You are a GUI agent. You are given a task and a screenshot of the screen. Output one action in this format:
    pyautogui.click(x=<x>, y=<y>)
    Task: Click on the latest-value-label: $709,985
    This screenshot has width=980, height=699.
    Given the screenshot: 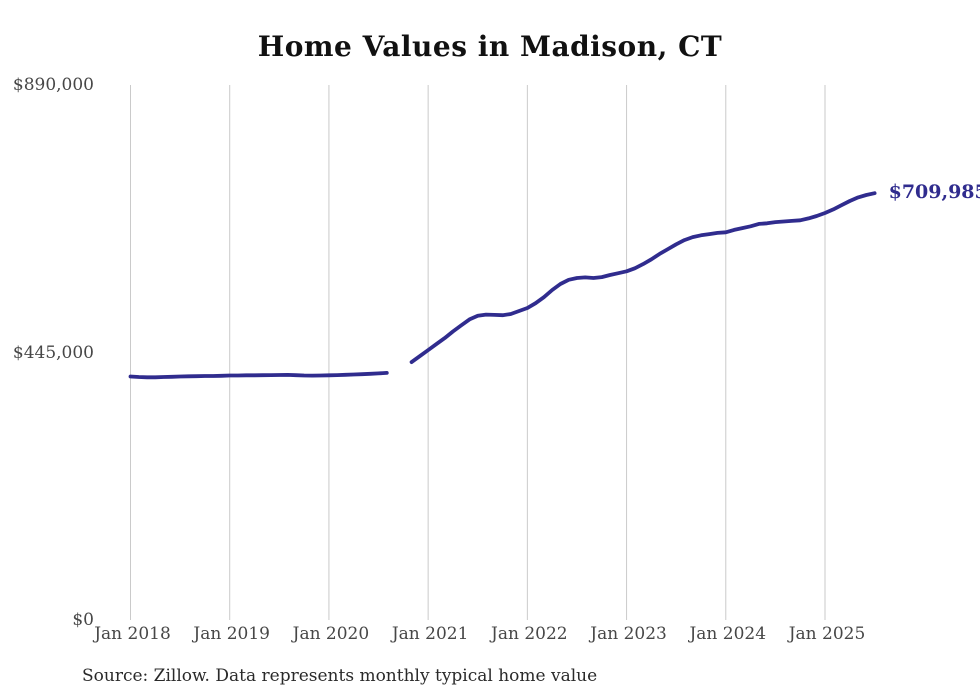 What is the action you would take?
    pyautogui.click(x=934, y=192)
    